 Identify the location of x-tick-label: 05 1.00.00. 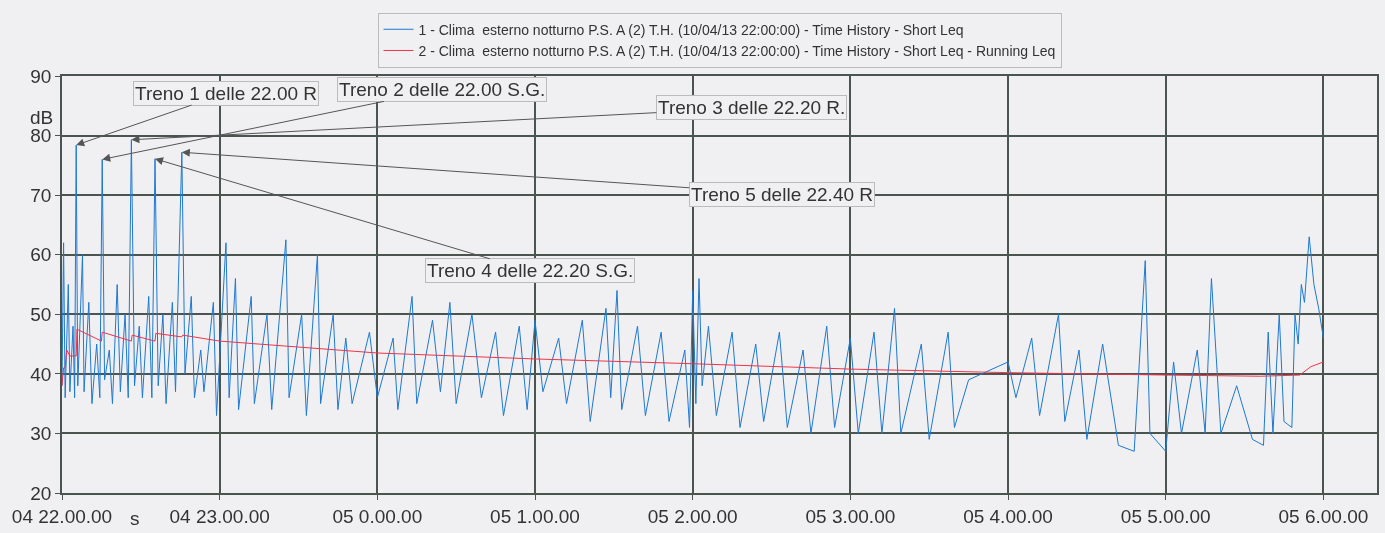
(535, 516).